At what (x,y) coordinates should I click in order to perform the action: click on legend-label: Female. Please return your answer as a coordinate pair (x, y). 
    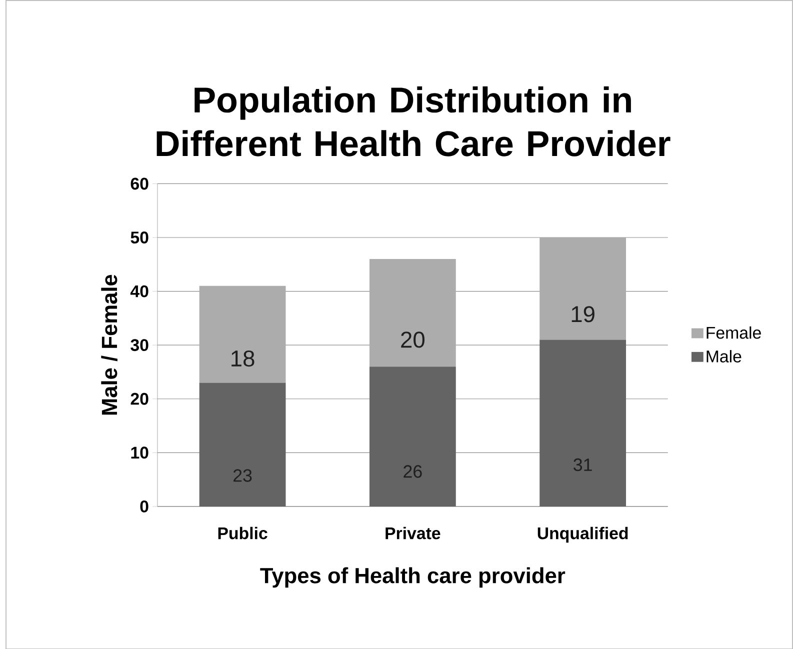
    Looking at the image, I should click on (733, 332).